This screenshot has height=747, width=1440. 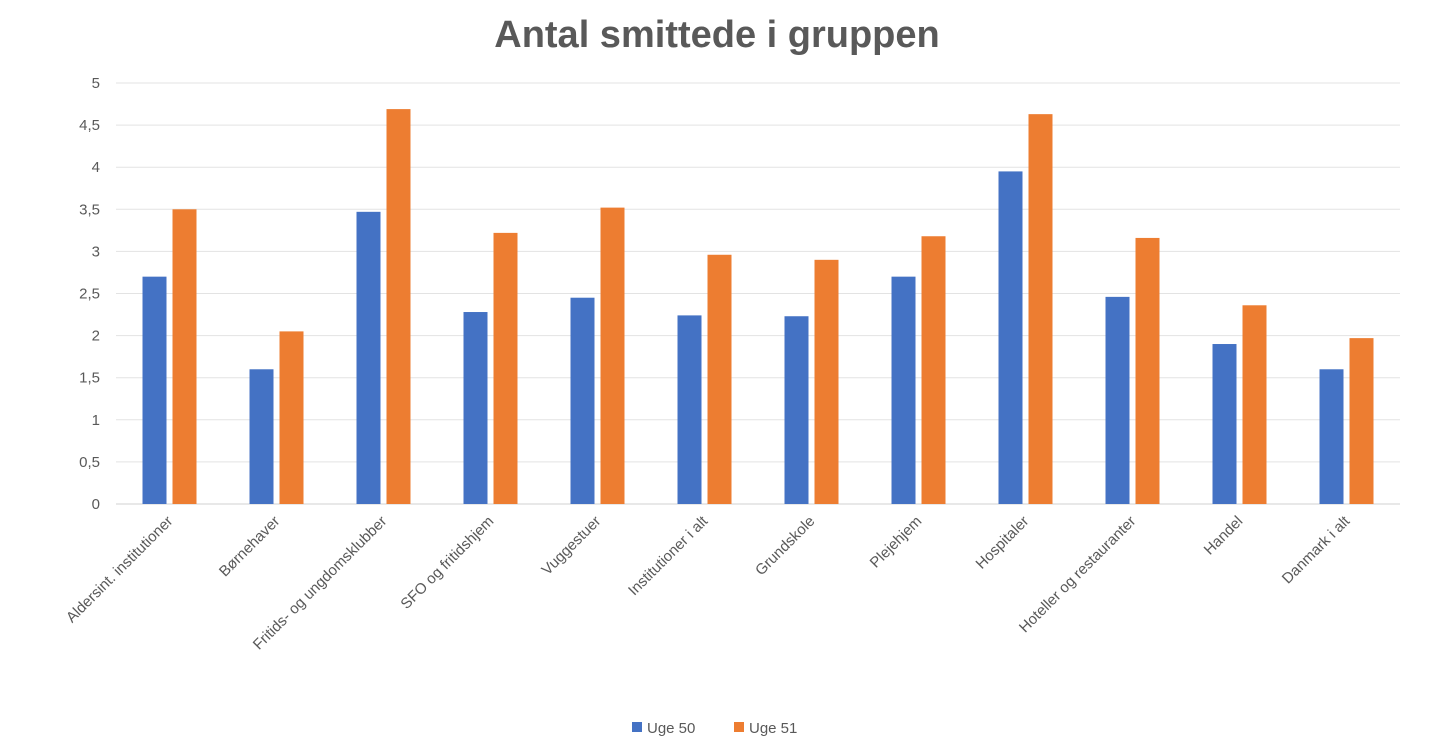 I want to click on y-tick-label: 4,5, so click(x=89, y=125).